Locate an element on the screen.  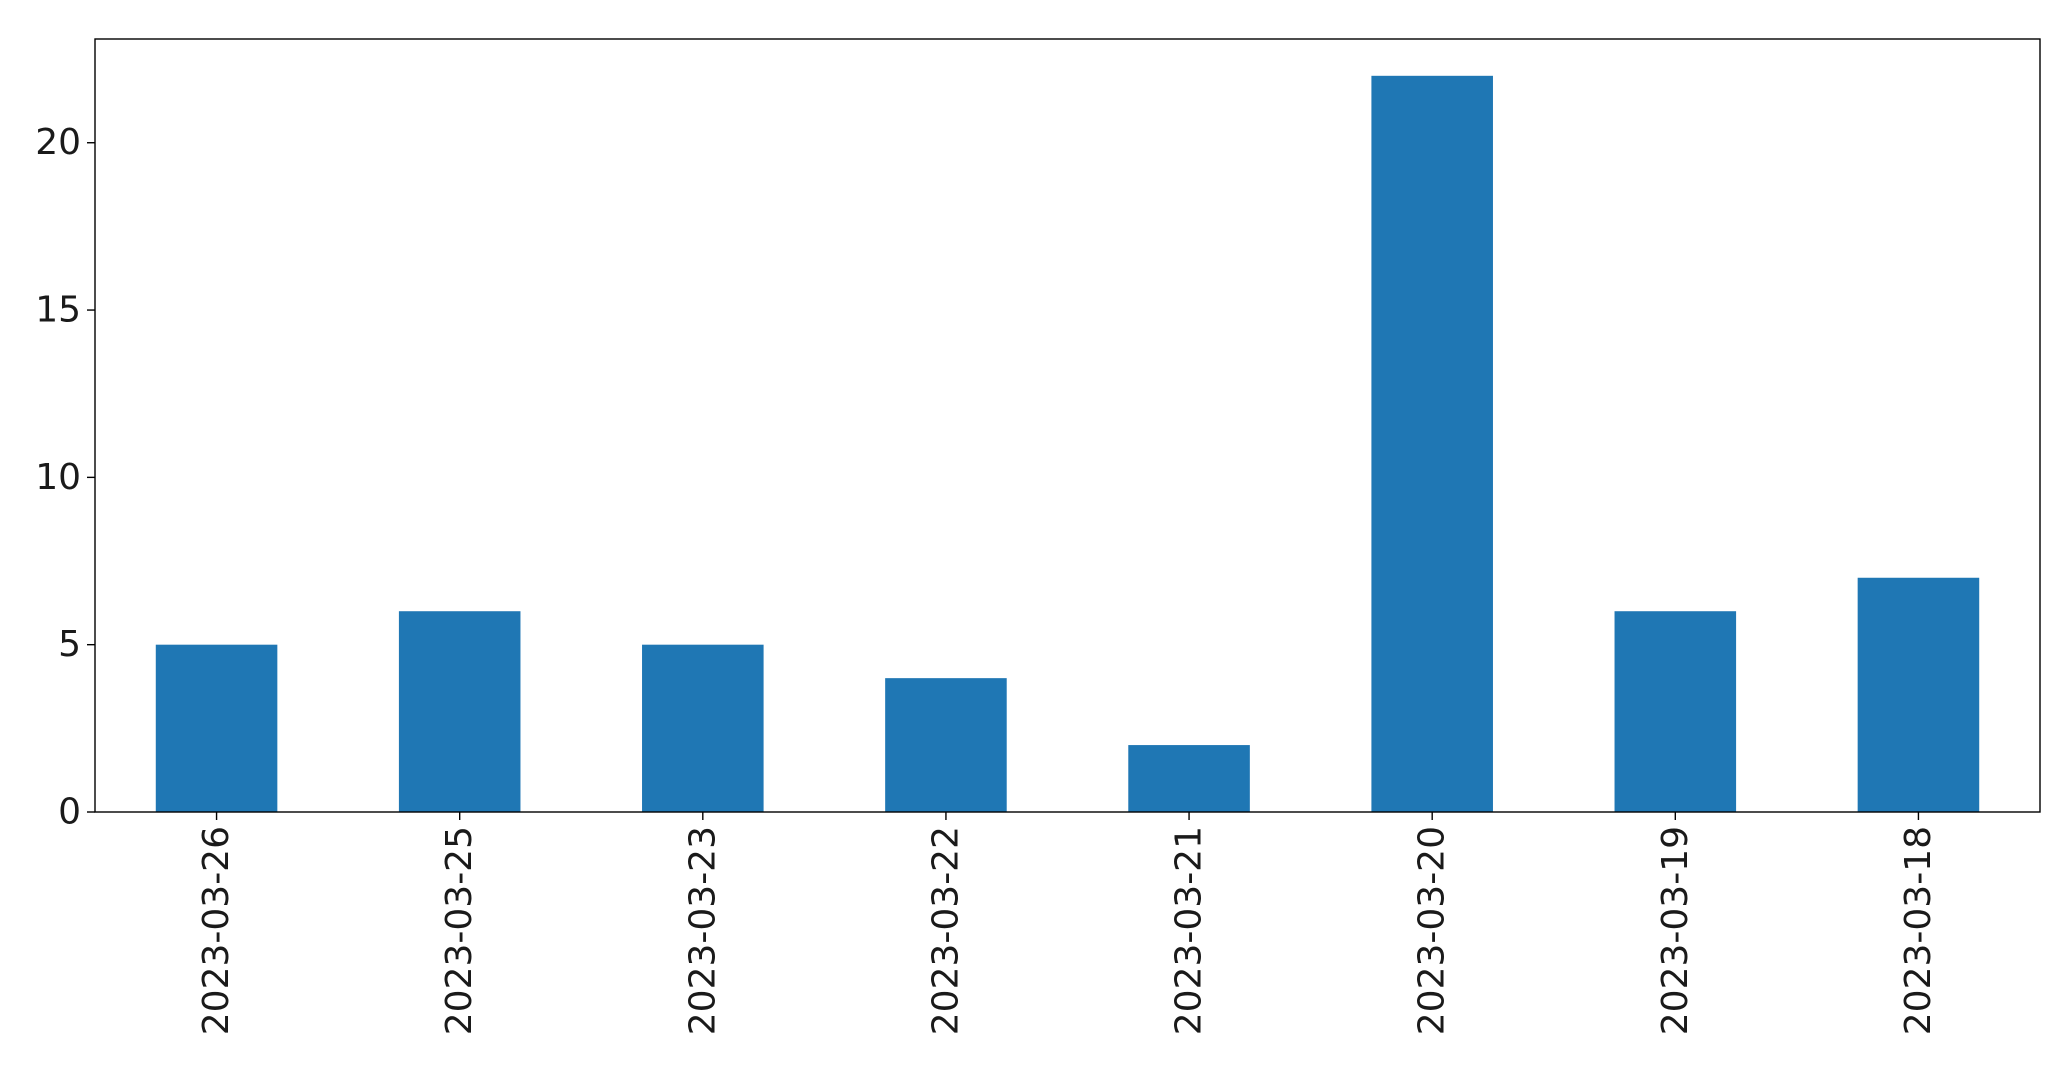
y-axis: 0 5 10 15 20 is located at coordinates (65, 477).